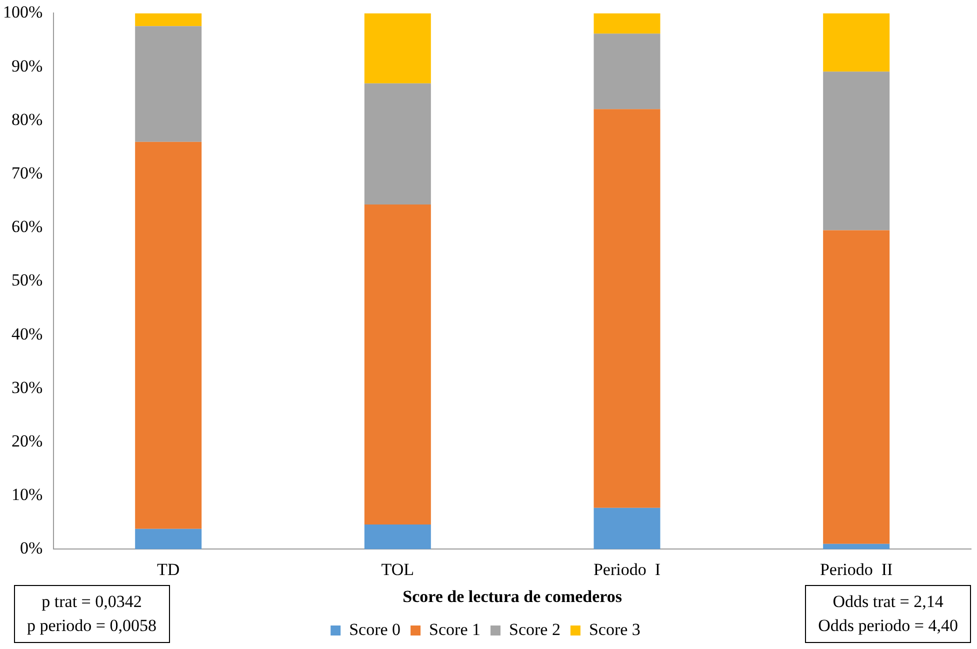 Image resolution: width=977 pixels, height=649 pixels. What do you see at coordinates (27, 172) in the screenshot?
I see `y-tick-label: 70%` at bounding box center [27, 172].